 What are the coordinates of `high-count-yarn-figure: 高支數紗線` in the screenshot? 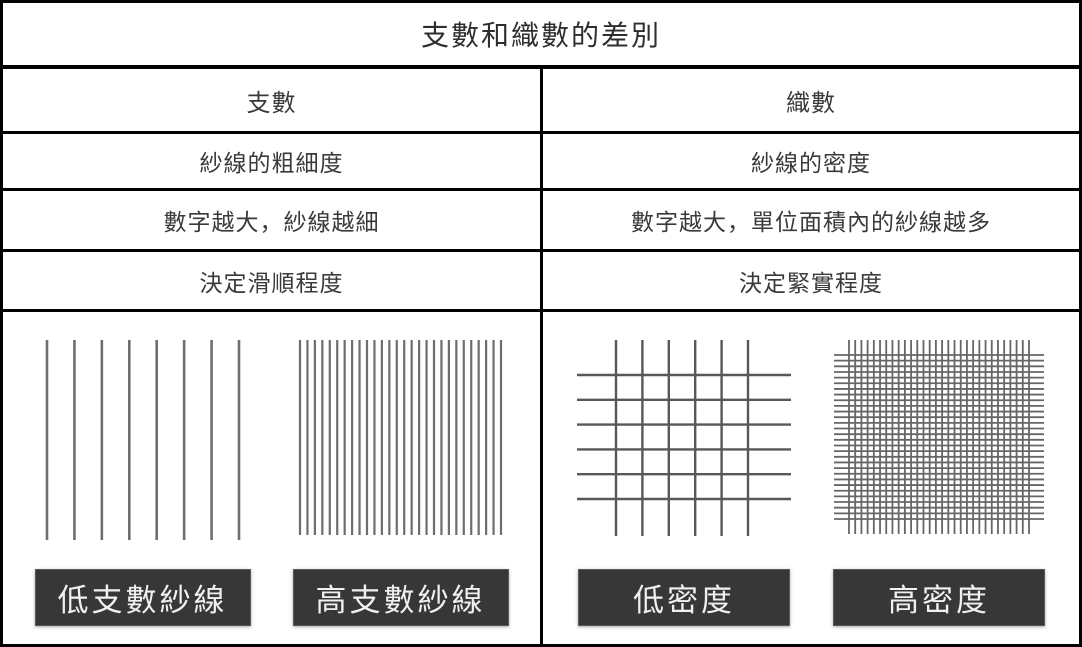 It's located at (400, 483).